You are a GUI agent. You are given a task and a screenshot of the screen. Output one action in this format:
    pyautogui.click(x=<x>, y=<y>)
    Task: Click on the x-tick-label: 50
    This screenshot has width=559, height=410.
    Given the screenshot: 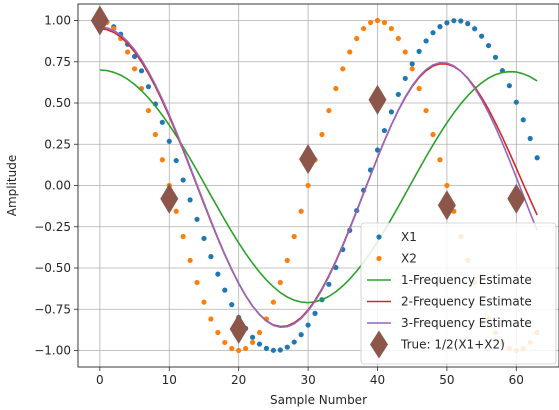 What is the action you would take?
    pyautogui.click(x=446, y=380)
    